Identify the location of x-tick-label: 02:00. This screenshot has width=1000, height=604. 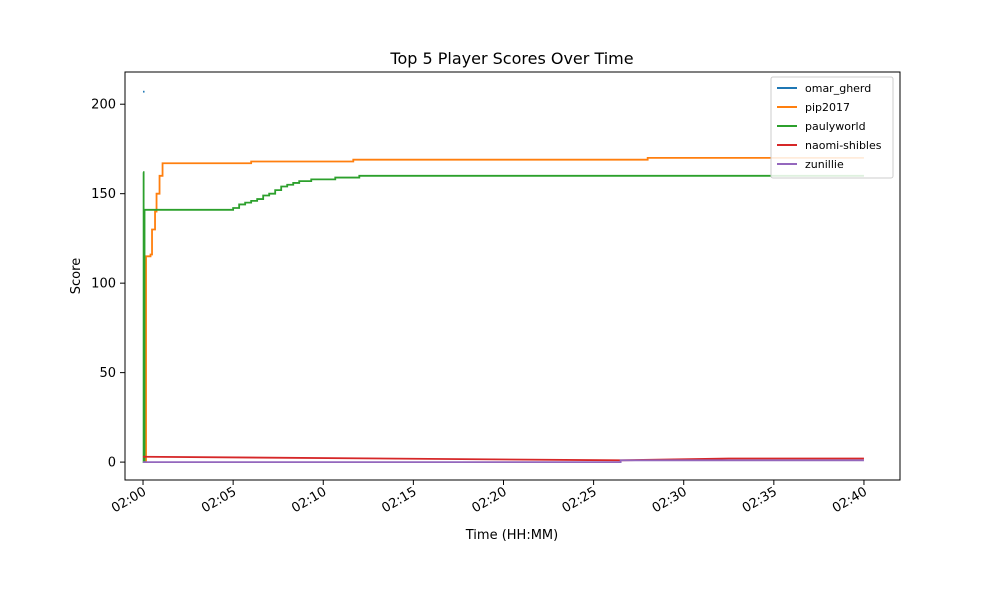
(129, 500).